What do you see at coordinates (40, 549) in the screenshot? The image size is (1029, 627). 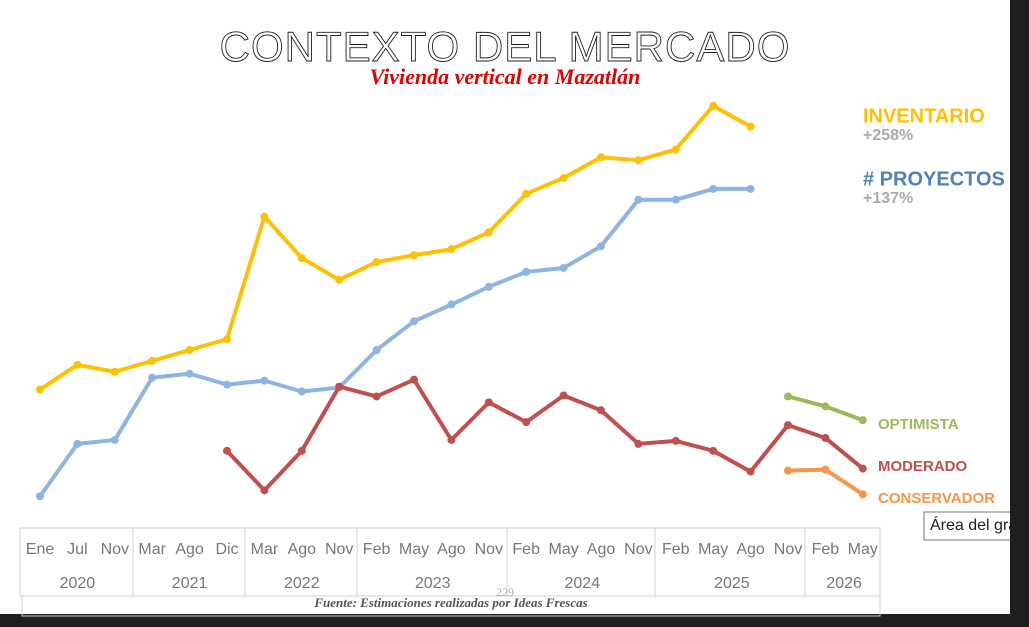 I see `x-tick-label: Ene` at bounding box center [40, 549].